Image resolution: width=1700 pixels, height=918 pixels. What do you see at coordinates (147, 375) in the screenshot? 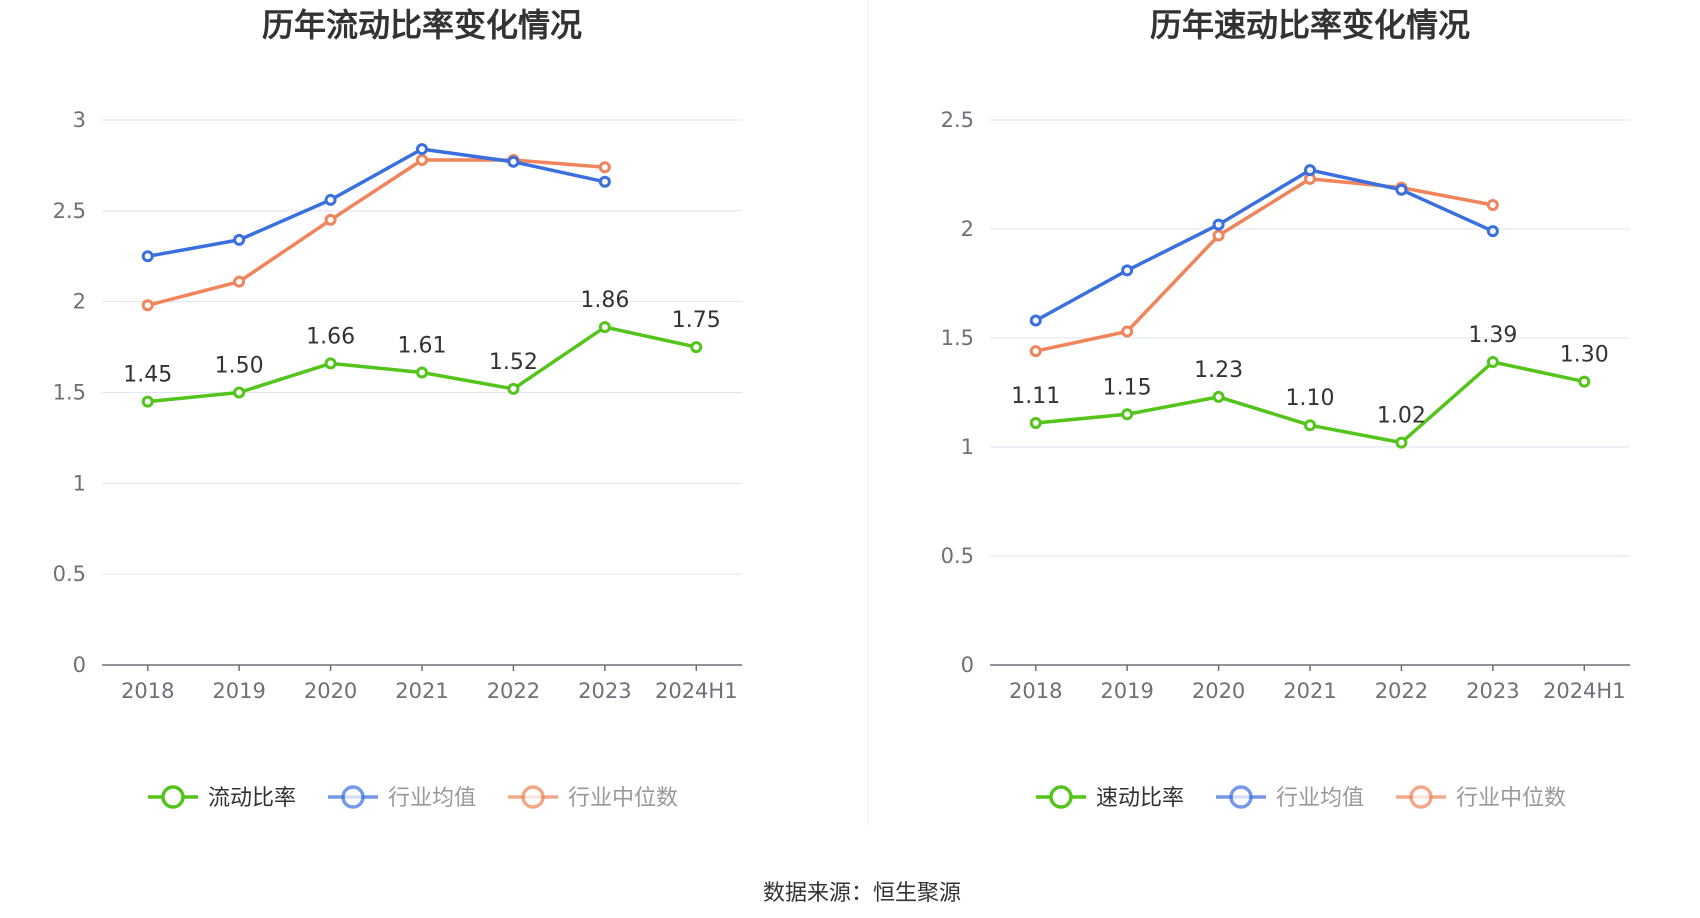
I see `data-label: 1.45` at bounding box center [147, 375].